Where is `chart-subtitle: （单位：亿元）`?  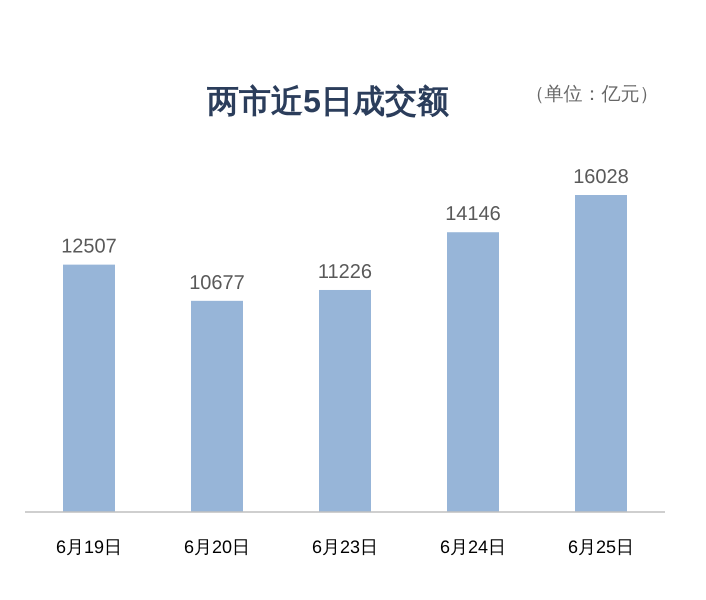 chart-subtitle: （单位：亿元） is located at coordinates (592, 94).